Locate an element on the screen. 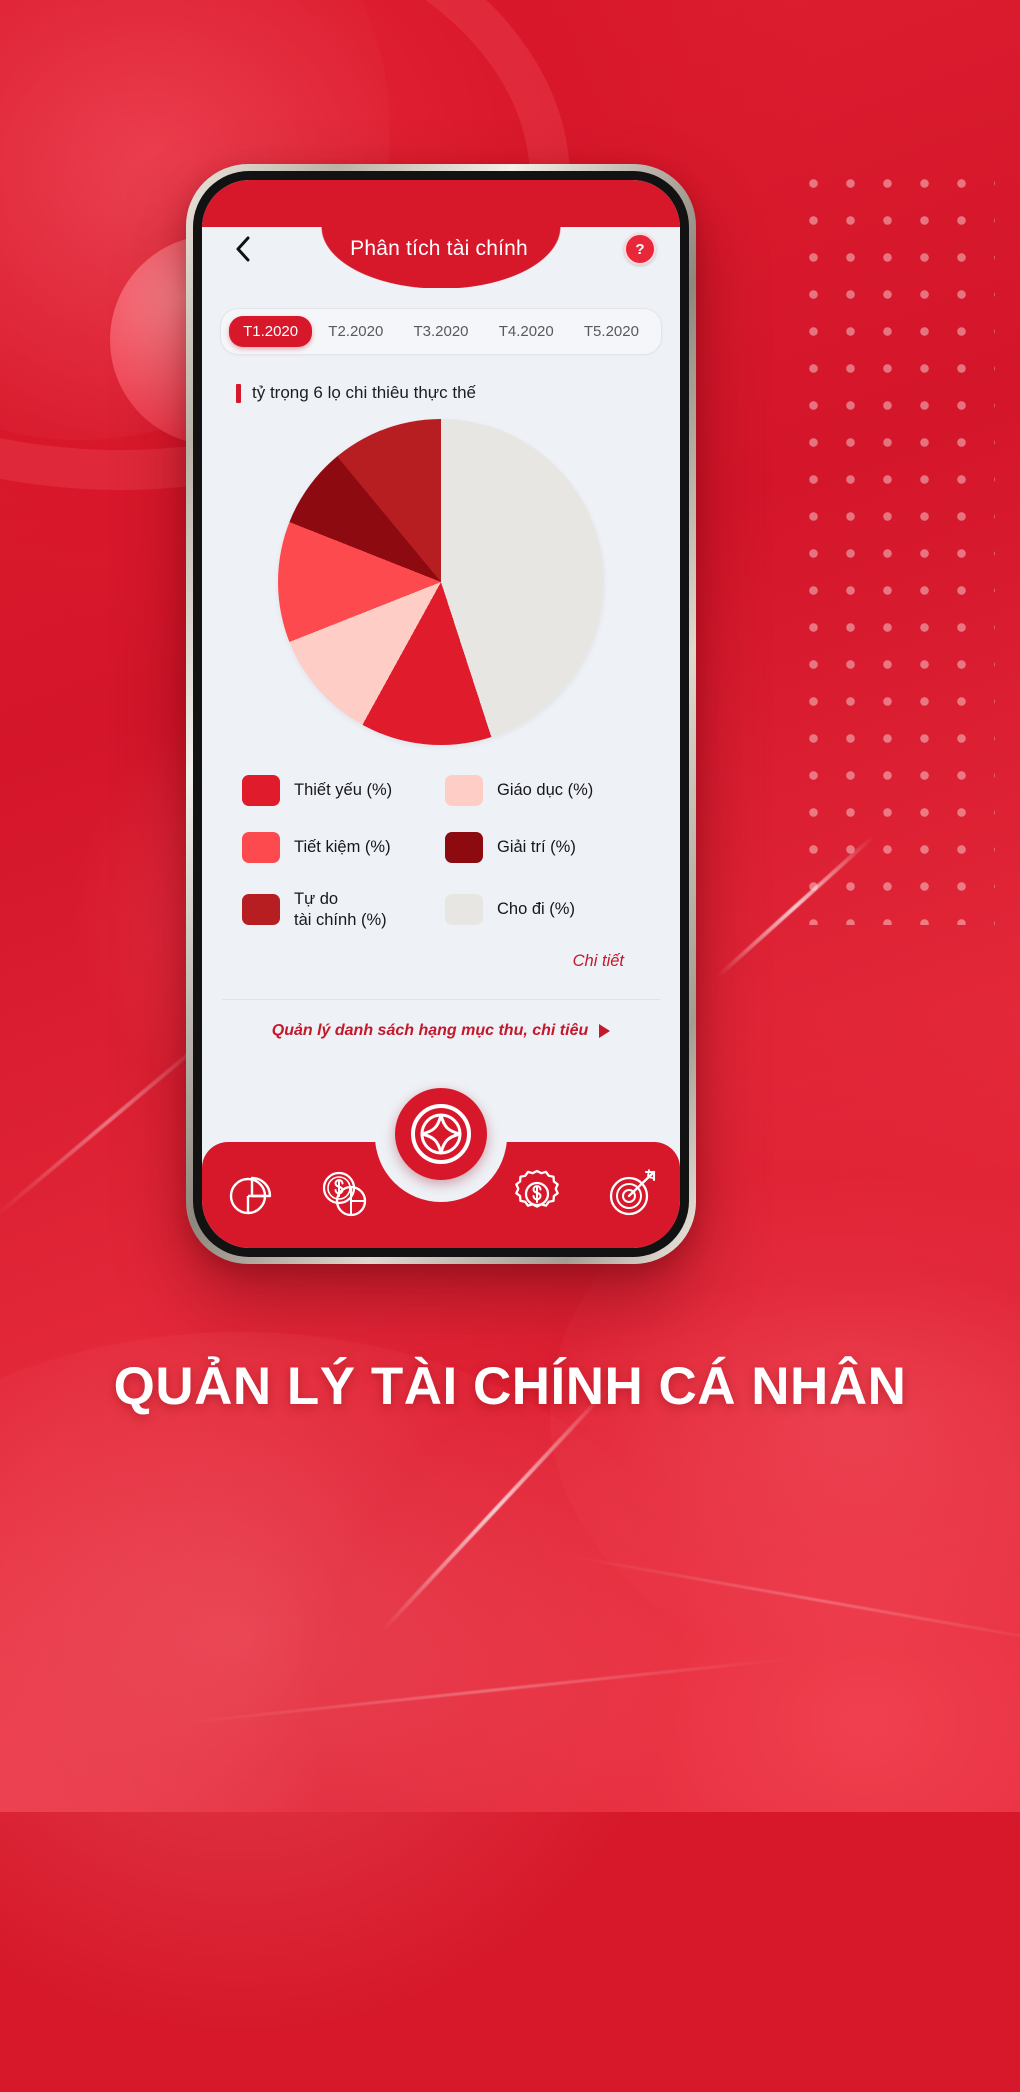 Image resolution: width=1020 pixels, height=2092 pixels. nav-item-analytics is located at coordinates (250, 1194).